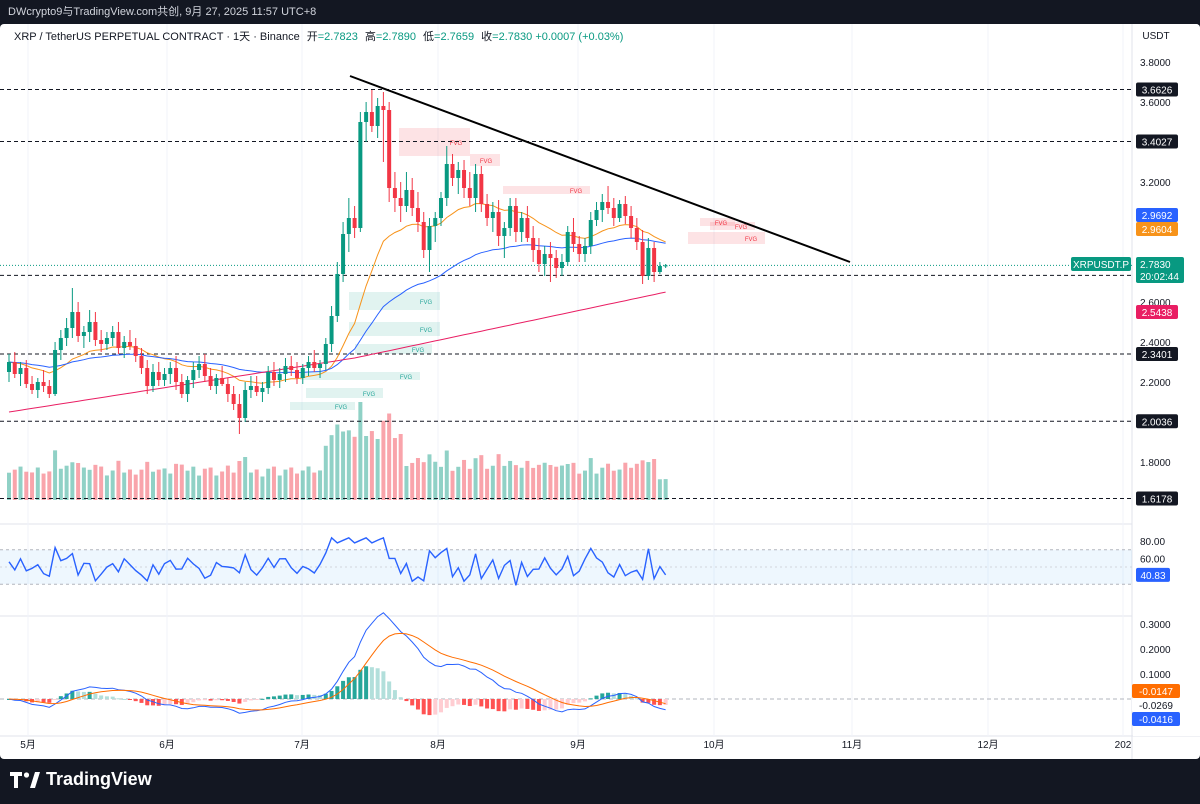 This screenshot has width=1200, height=804. I want to click on fvg-bearish-zone, so click(485, 160).